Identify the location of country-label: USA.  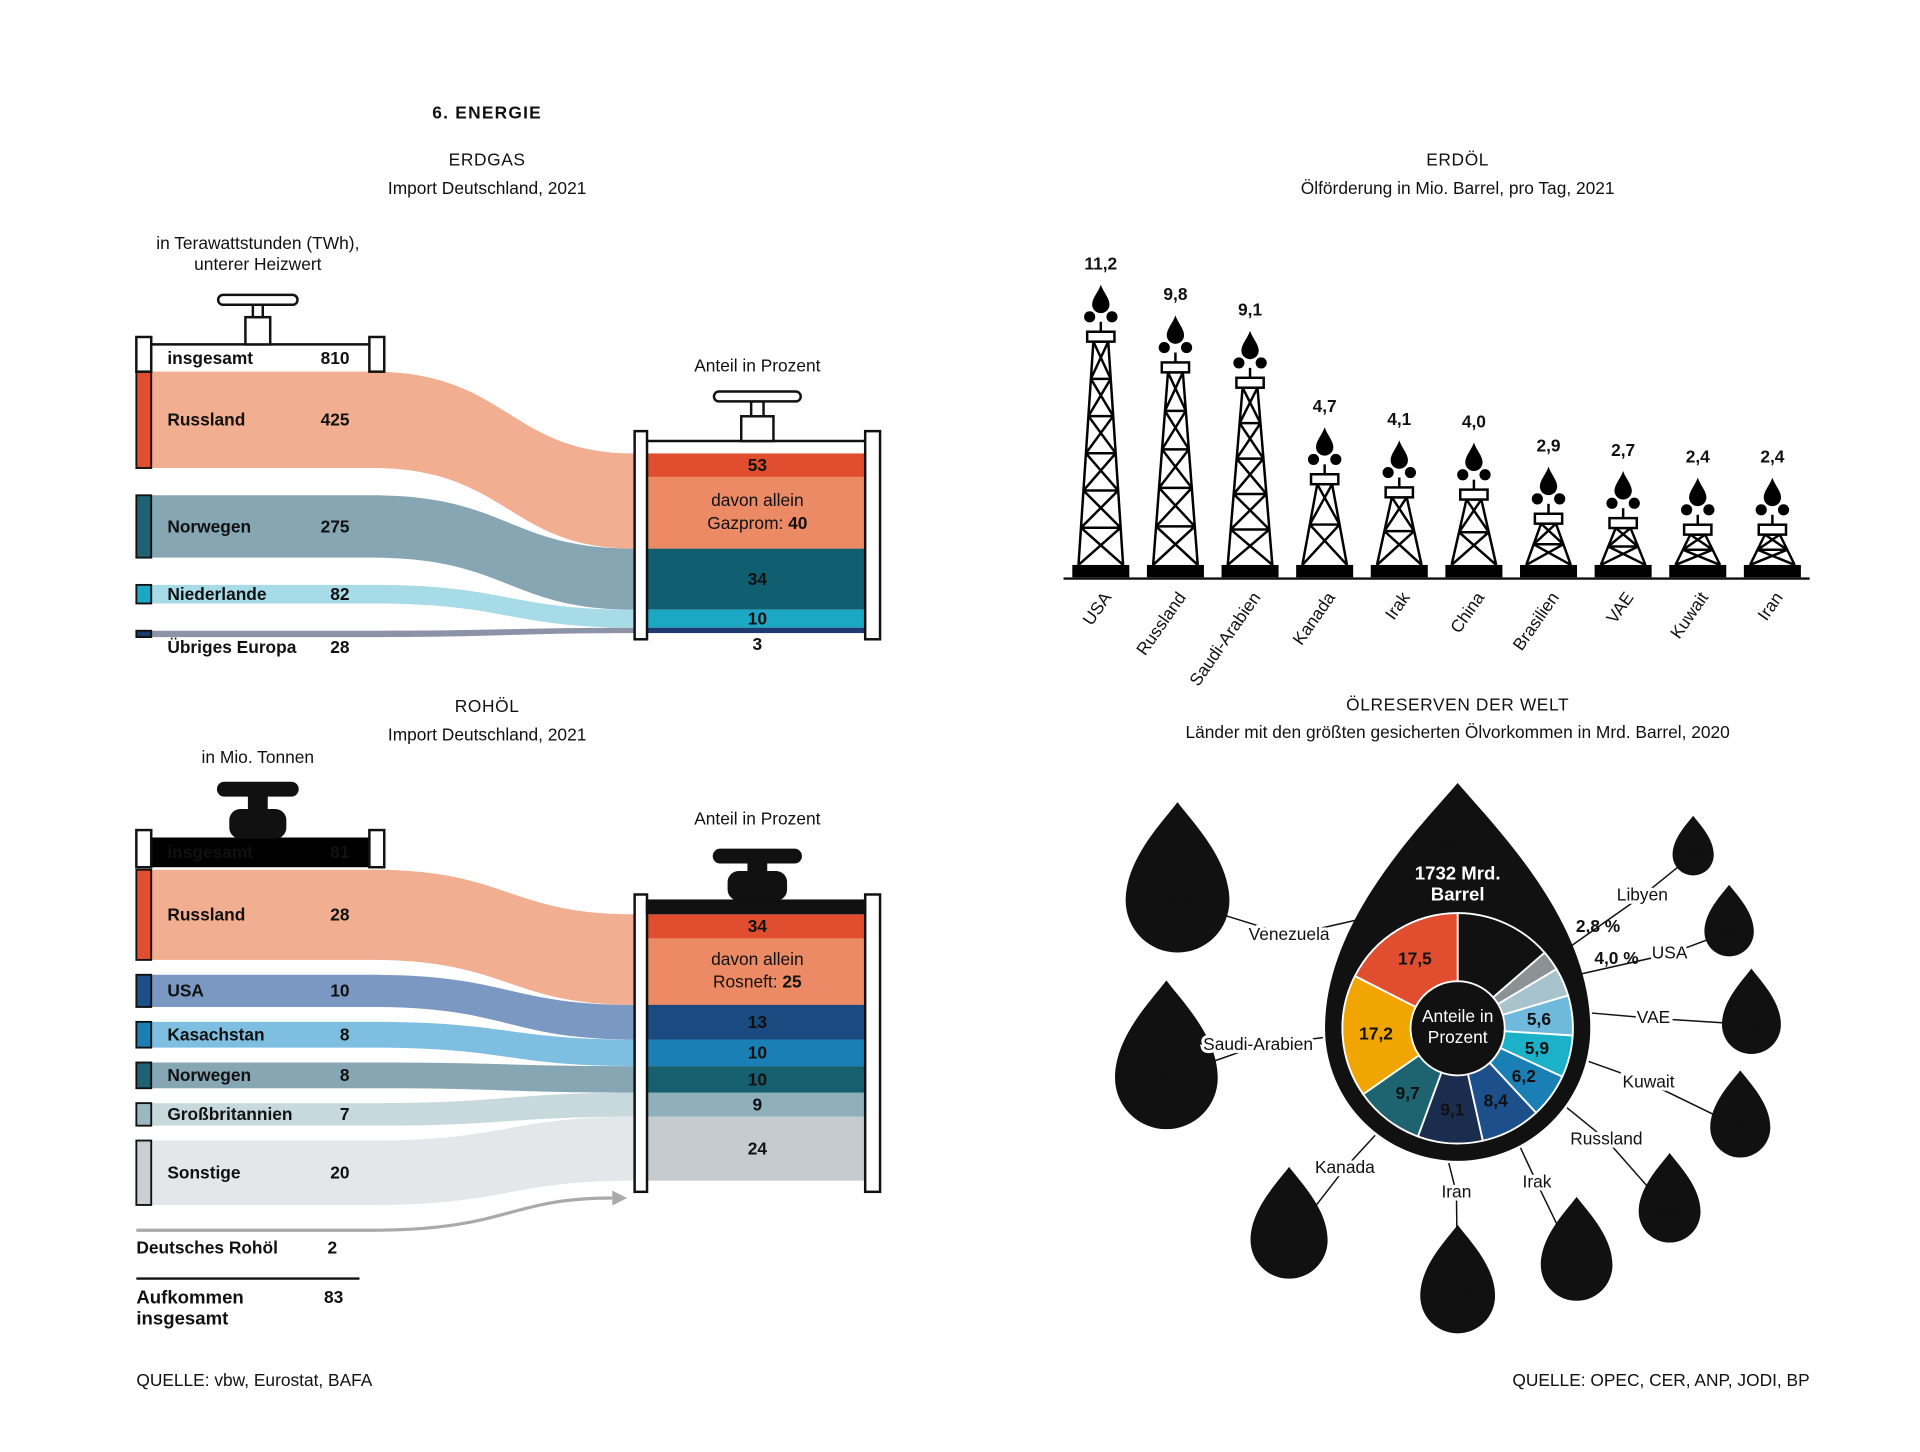
(1670, 953).